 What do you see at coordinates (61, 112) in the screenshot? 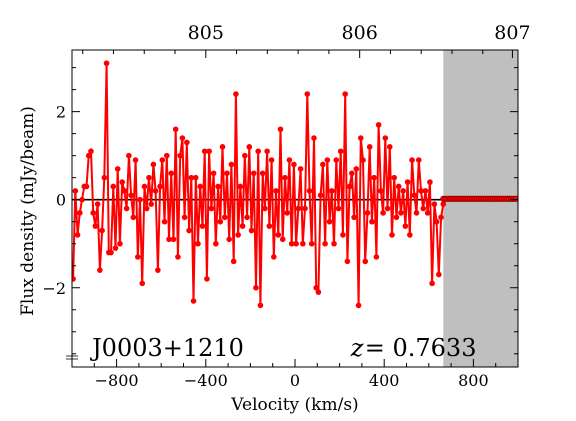
I see `y-tick-label: 2` at bounding box center [61, 112].